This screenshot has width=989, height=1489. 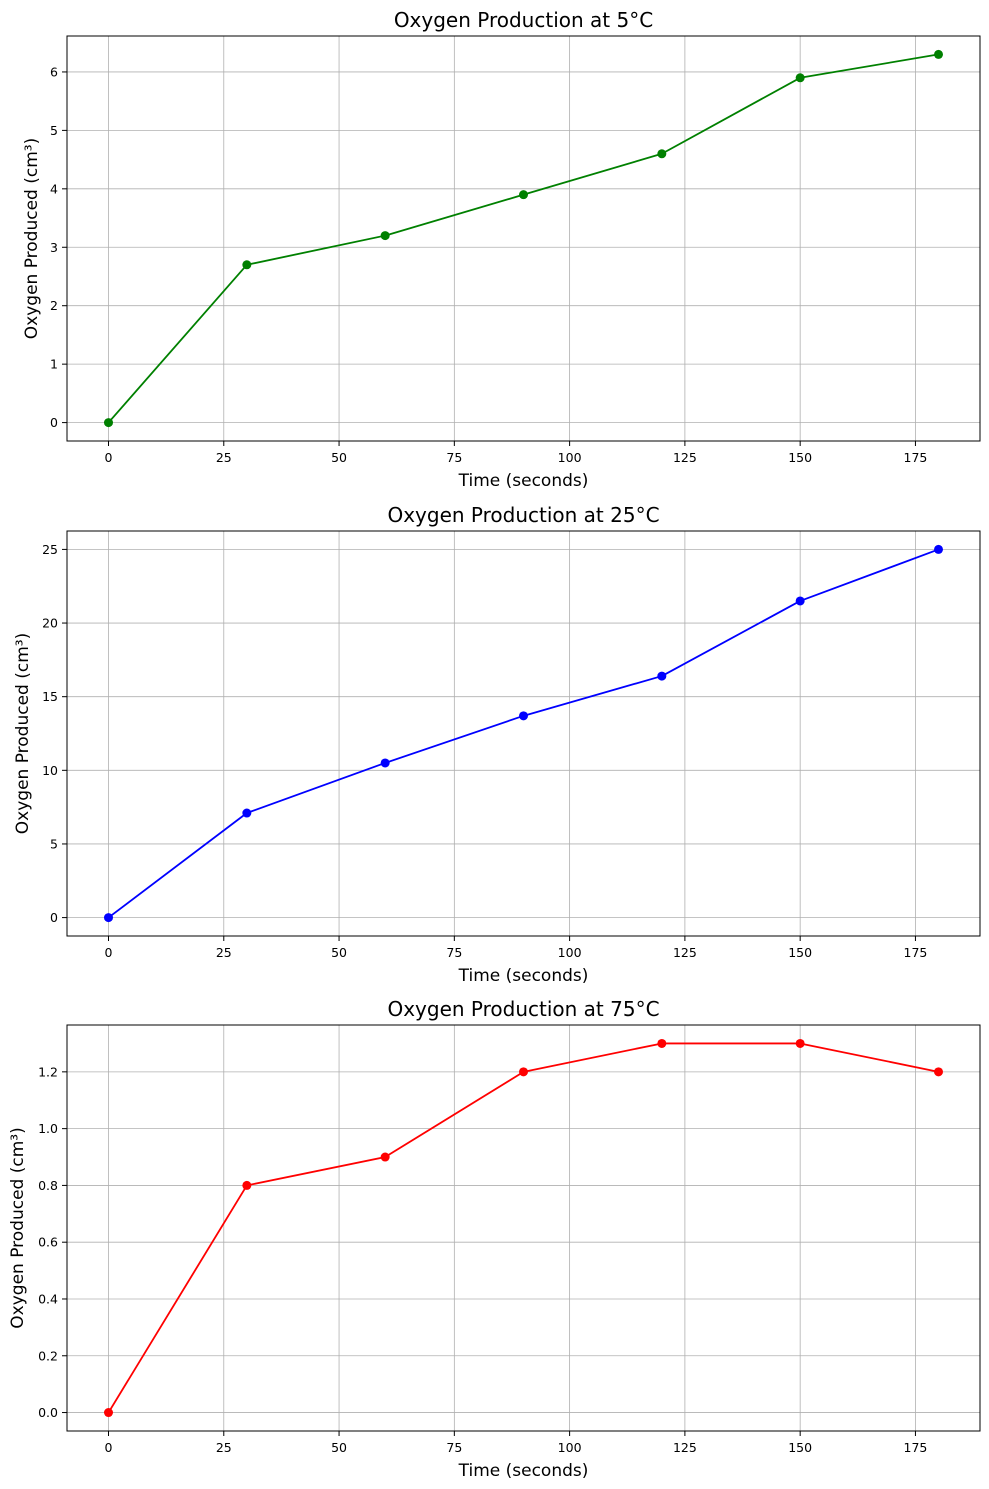 What do you see at coordinates (54, 305) in the screenshot?
I see `y-tick-label: 2` at bounding box center [54, 305].